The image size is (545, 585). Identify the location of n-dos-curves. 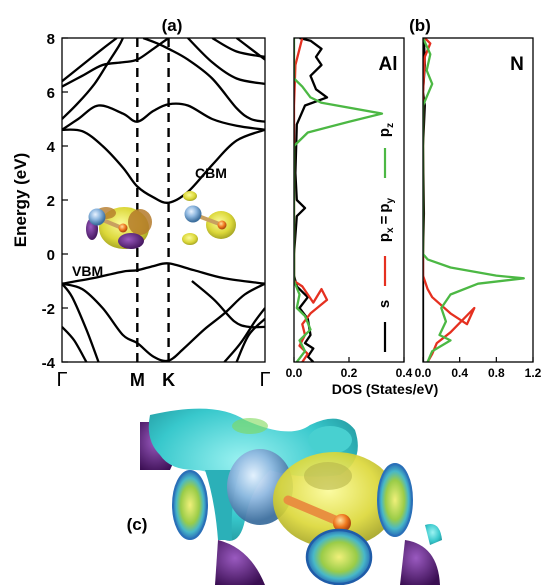
(474, 200).